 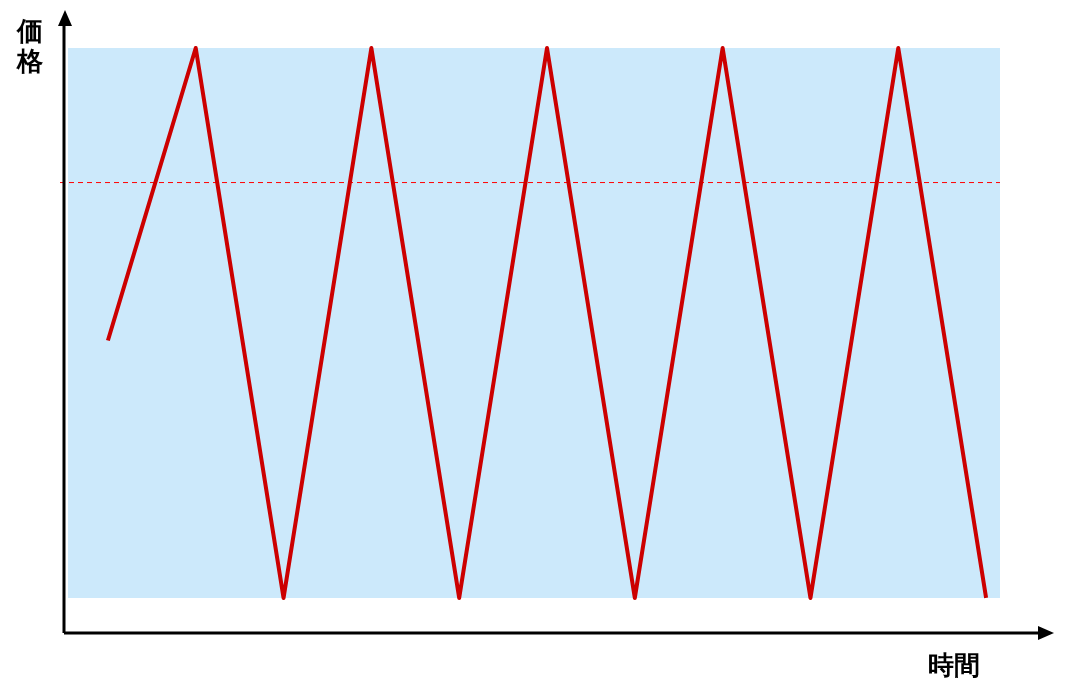 What do you see at coordinates (954, 665) in the screenshot?
I see `x-axis-title: 時間` at bounding box center [954, 665].